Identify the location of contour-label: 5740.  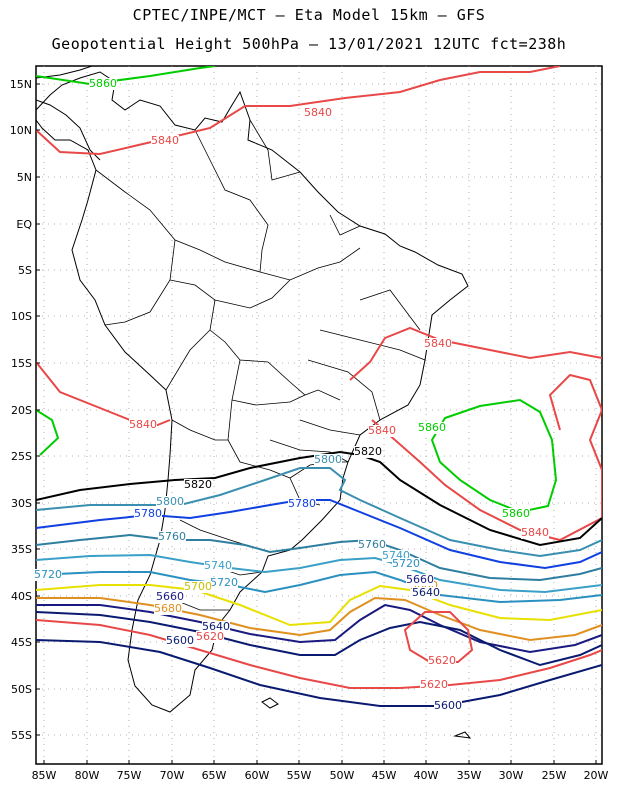
(218, 565).